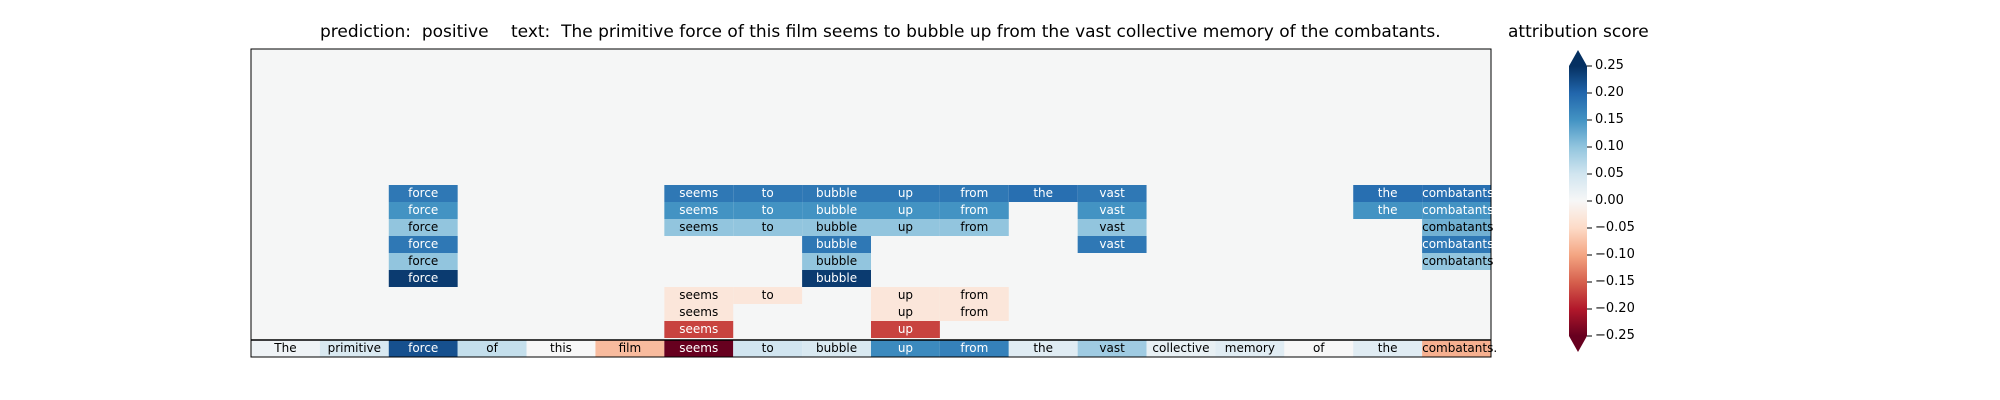  I want to click on token-cell-word: seems, so click(699, 348).